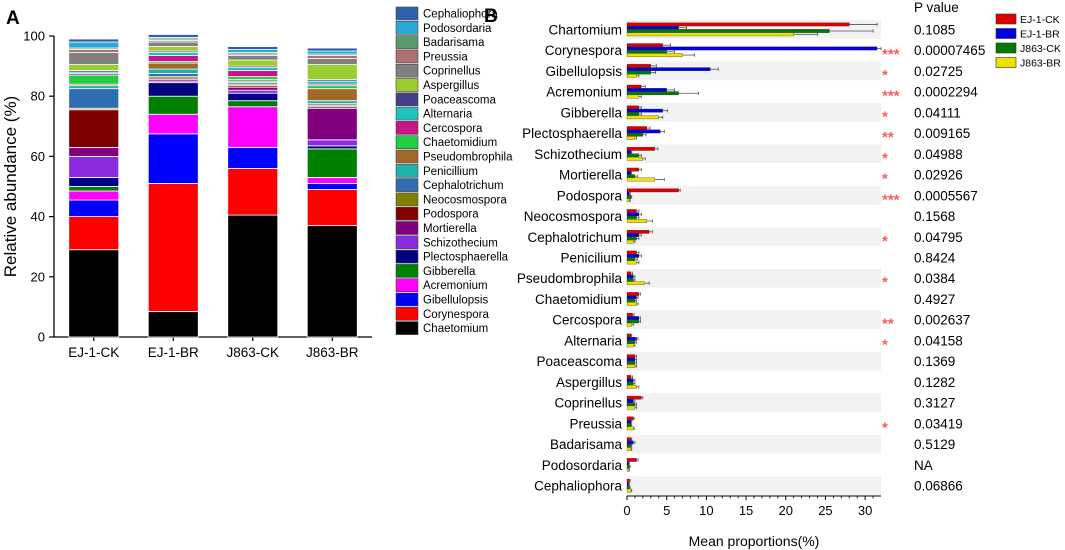  I want to click on bar-segment-pseudombrophila-ej-1-br, so click(173, 66).